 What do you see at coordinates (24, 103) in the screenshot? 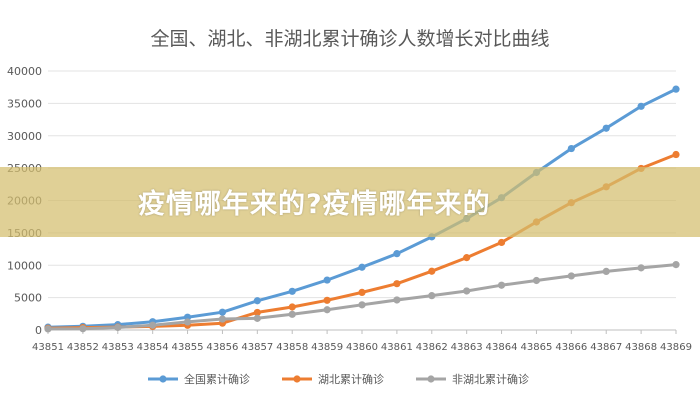
I see `y-tick-label: 35000` at bounding box center [24, 103].